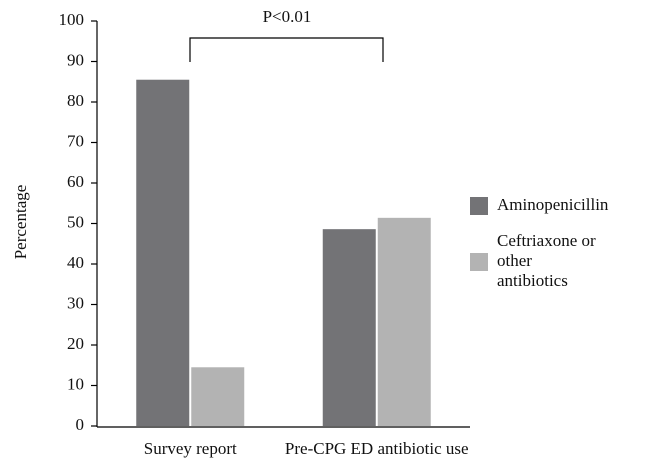 This screenshot has height=463, width=654. Describe the element at coordinates (75, 383) in the screenshot. I see `y-tick-label: 10` at that location.